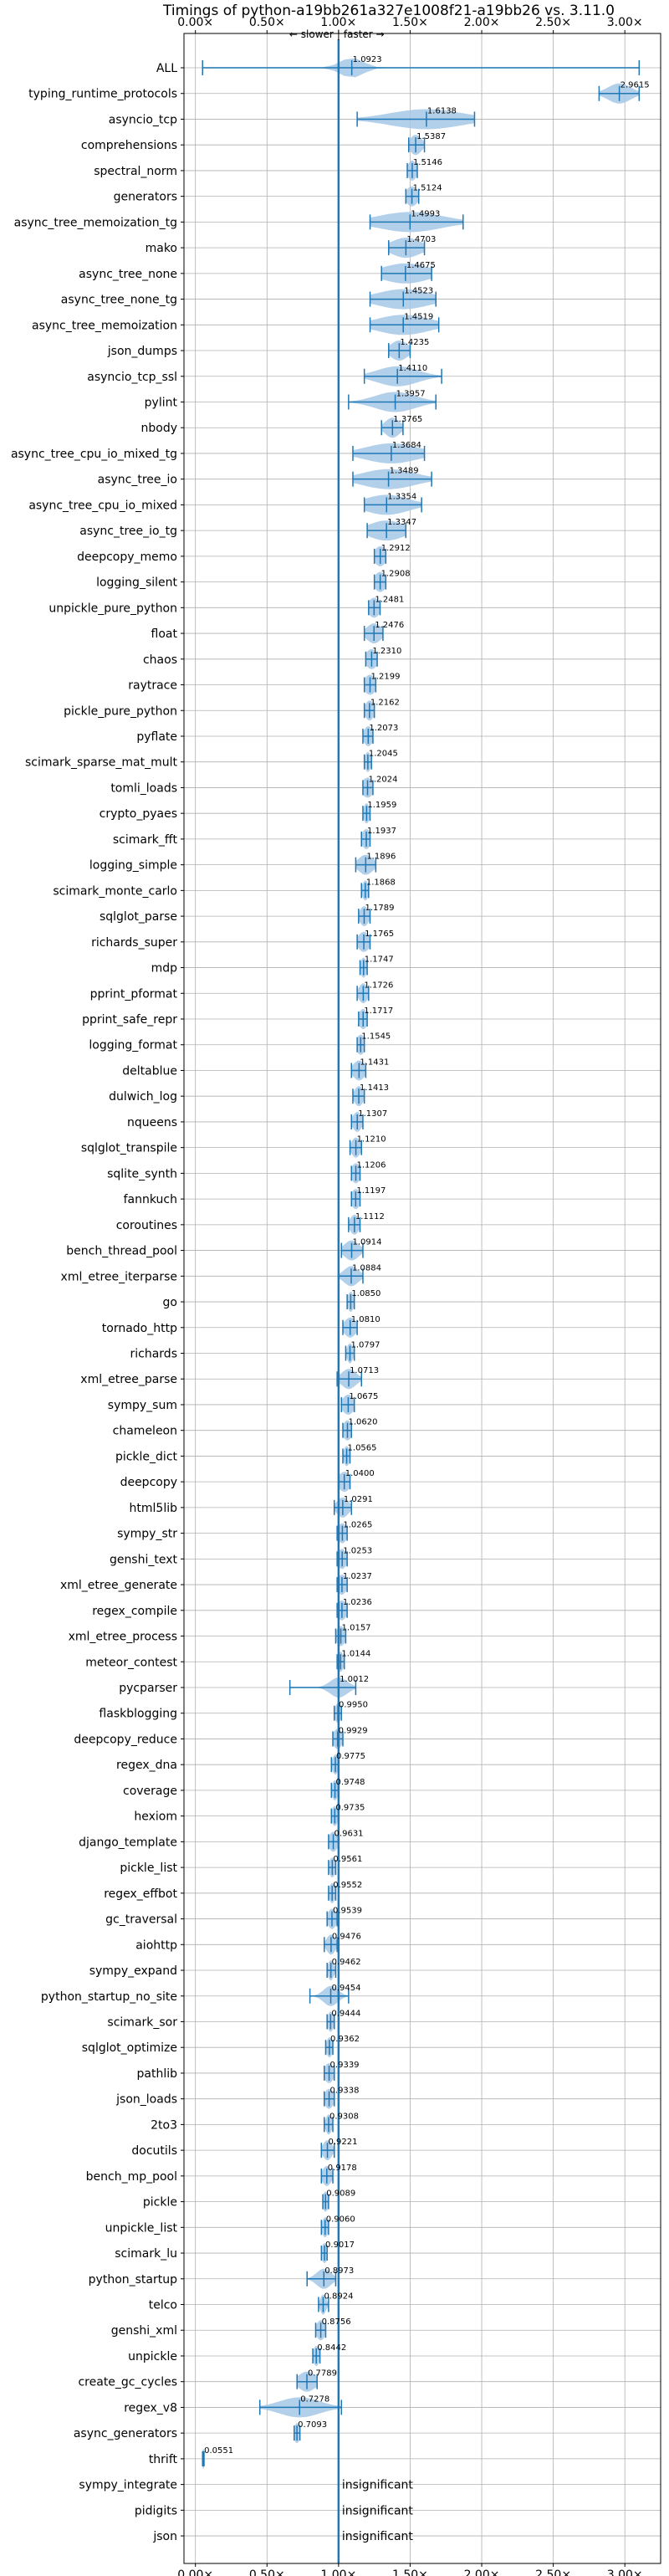 Image resolution: width=669 pixels, height=2576 pixels. I want to click on data-label: 1.4519, so click(419, 317).